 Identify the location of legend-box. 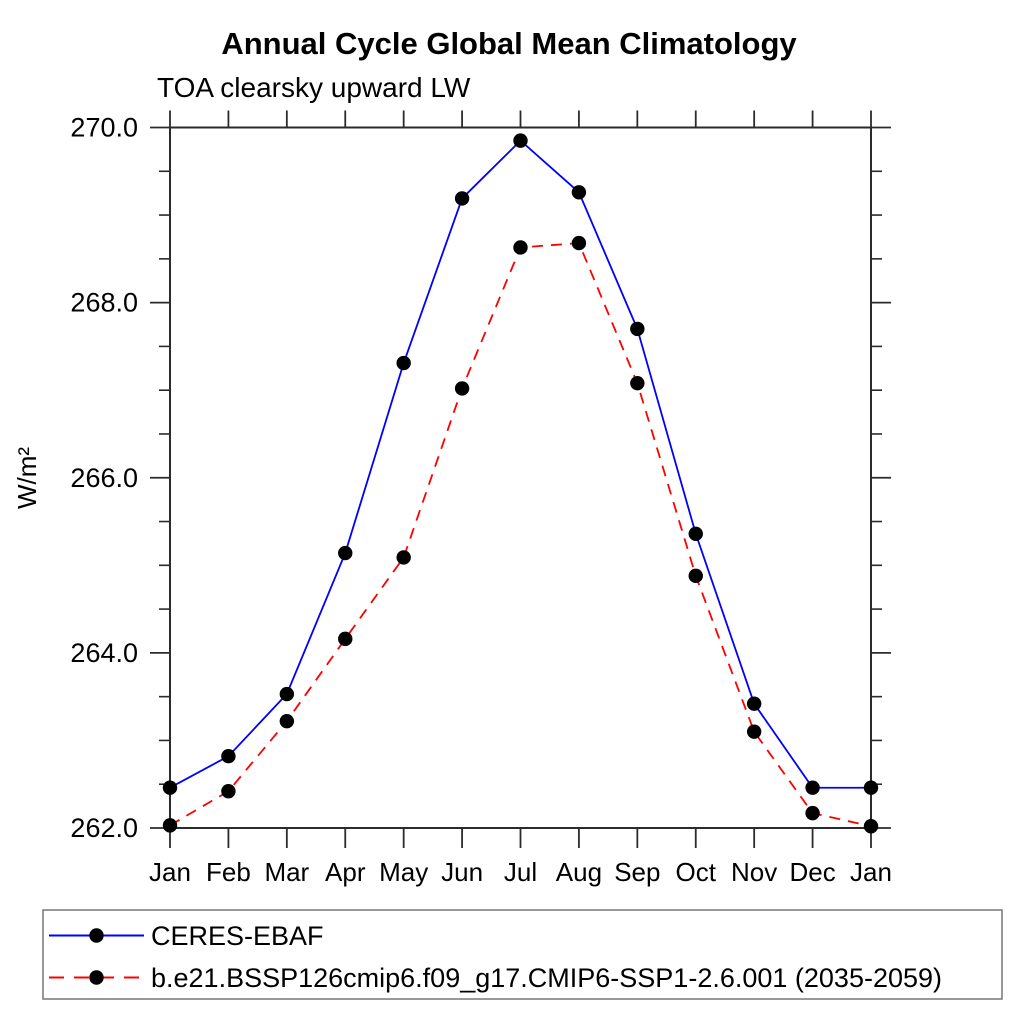
(522, 954).